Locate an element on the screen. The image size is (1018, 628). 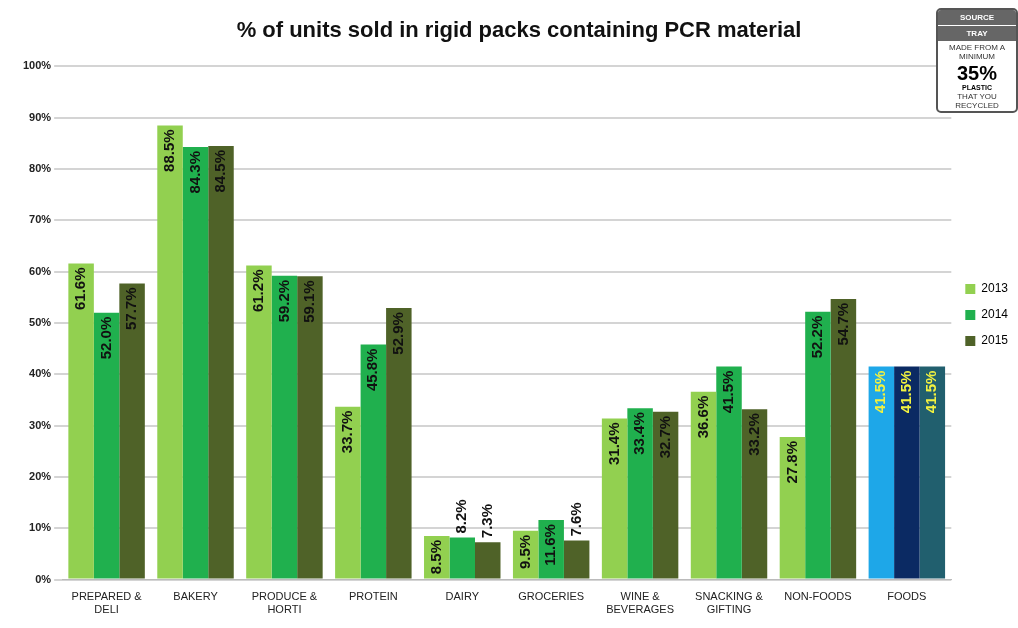
data-label: 8.5% is located at coordinates (435, 557).